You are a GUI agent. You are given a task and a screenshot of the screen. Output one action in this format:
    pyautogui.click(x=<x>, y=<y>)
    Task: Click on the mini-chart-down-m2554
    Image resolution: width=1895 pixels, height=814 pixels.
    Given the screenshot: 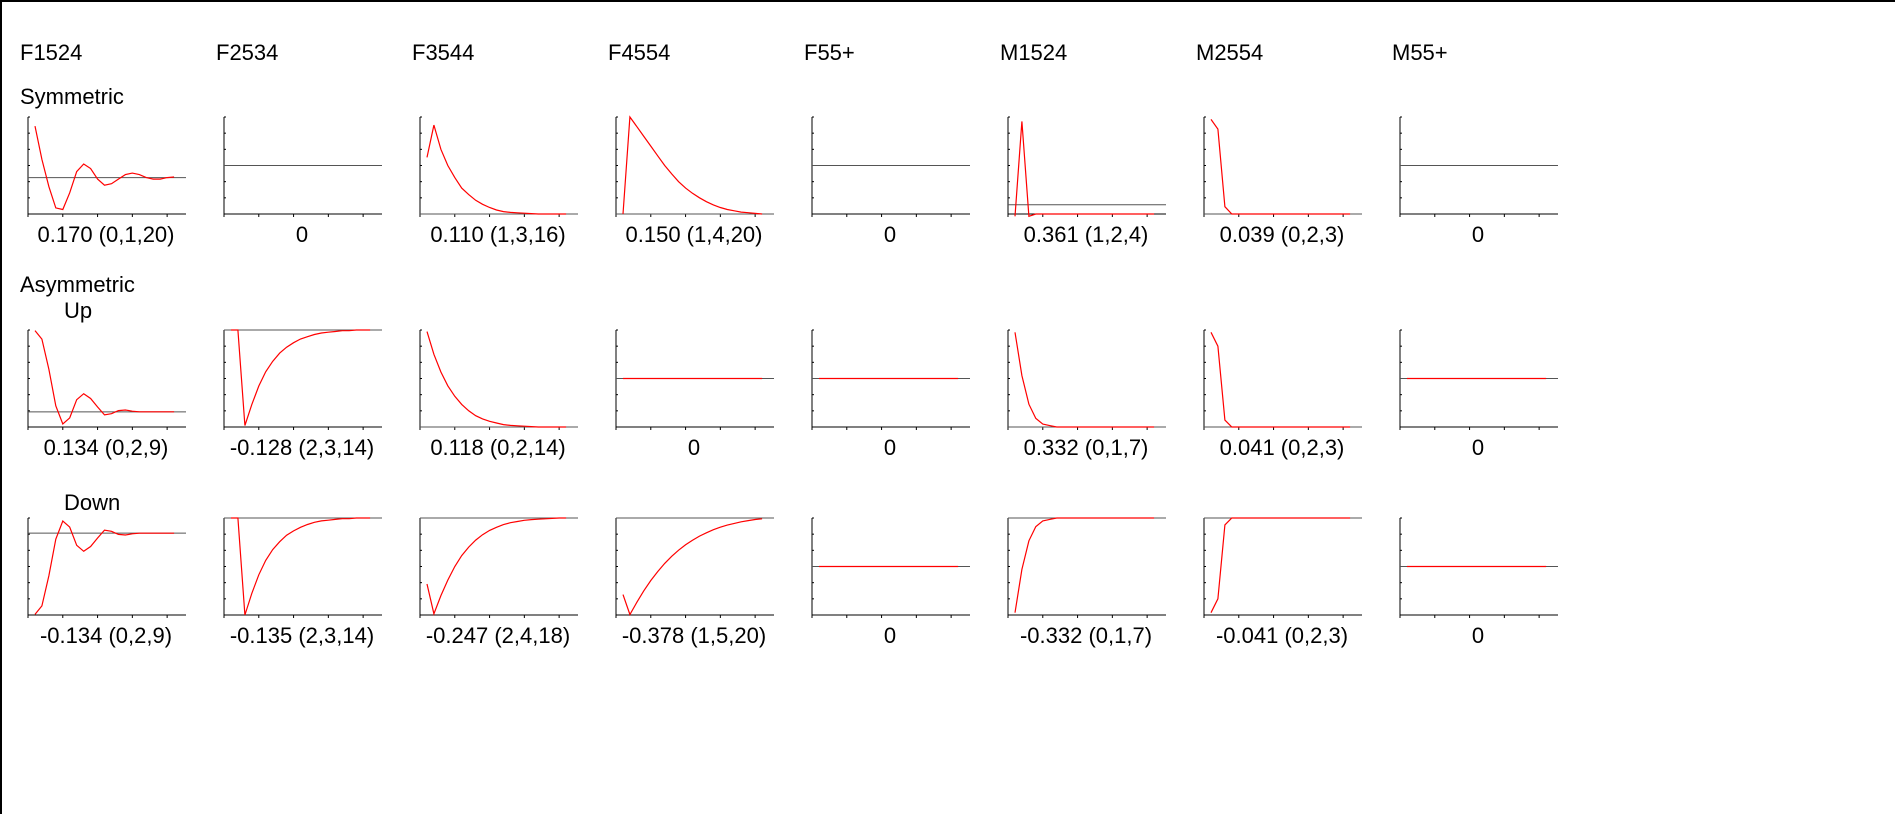 What is the action you would take?
    pyautogui.click(x=1282, y=567)
    